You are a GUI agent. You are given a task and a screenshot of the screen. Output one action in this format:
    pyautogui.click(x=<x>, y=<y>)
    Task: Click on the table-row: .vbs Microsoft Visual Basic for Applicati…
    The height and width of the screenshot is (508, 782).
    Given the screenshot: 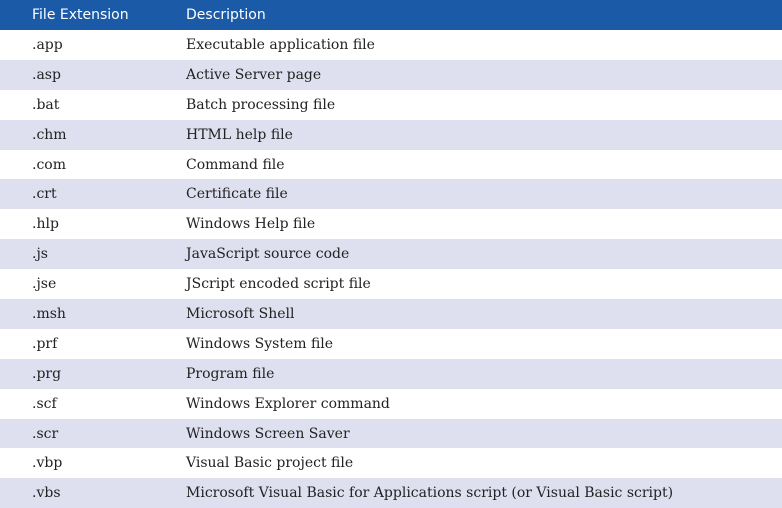 What is the action you would take?
    pyautogui.click(x=391, y=493)
    